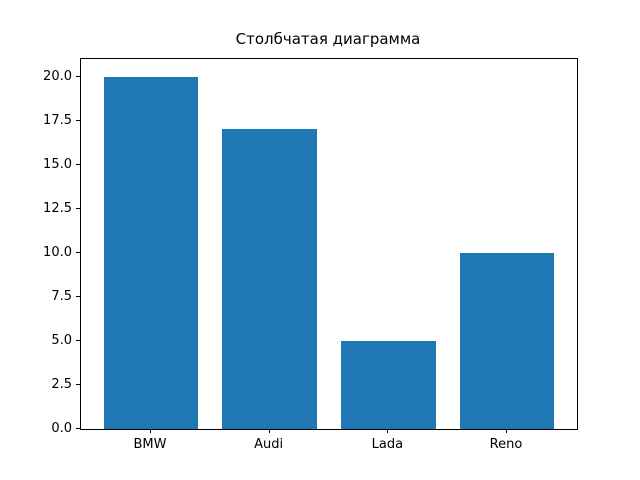  I want to click on y-tick-label: 7.5, so click(61, 296).